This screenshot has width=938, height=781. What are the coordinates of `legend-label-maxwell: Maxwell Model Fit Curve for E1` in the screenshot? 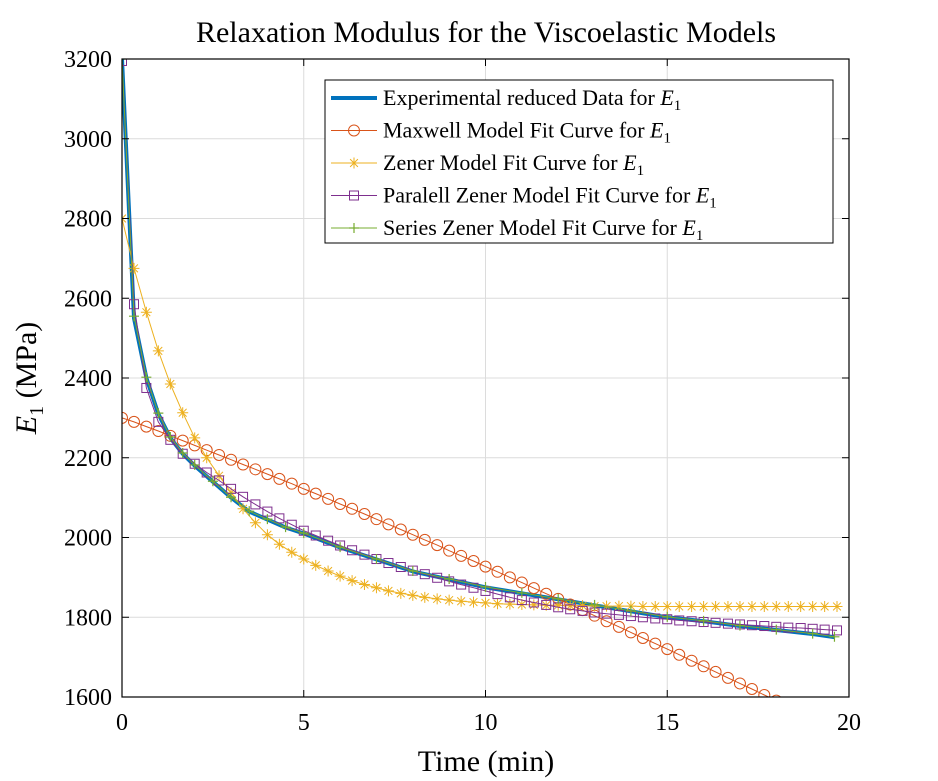 It's located at (527, 132).